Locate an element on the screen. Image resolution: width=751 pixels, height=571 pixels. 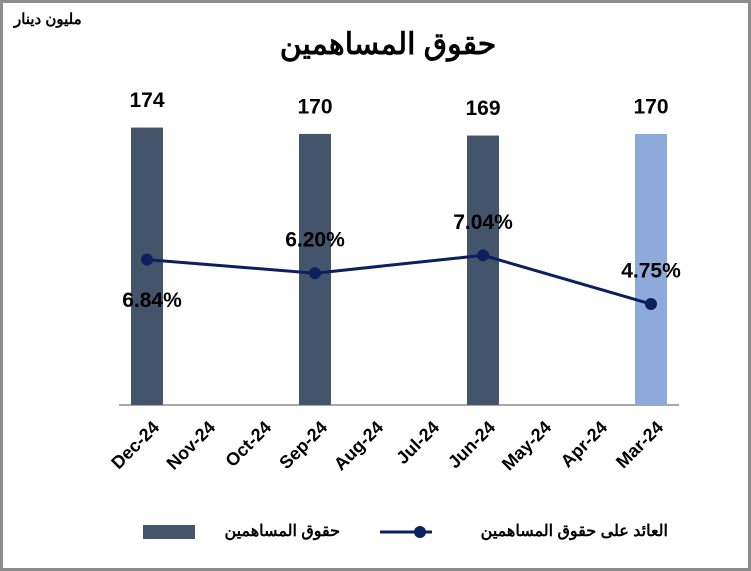
unit-label: مليون دينار is located at coordinates (47, 19).